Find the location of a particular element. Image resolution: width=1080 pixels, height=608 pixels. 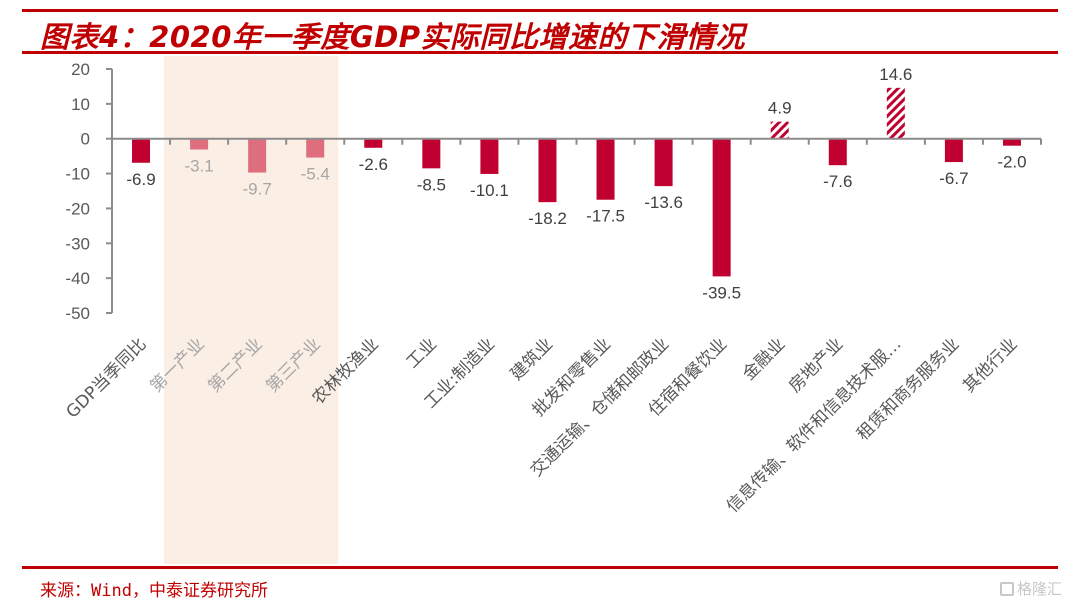

data-label-13: 14.6 is located at coordinates (895, 74).